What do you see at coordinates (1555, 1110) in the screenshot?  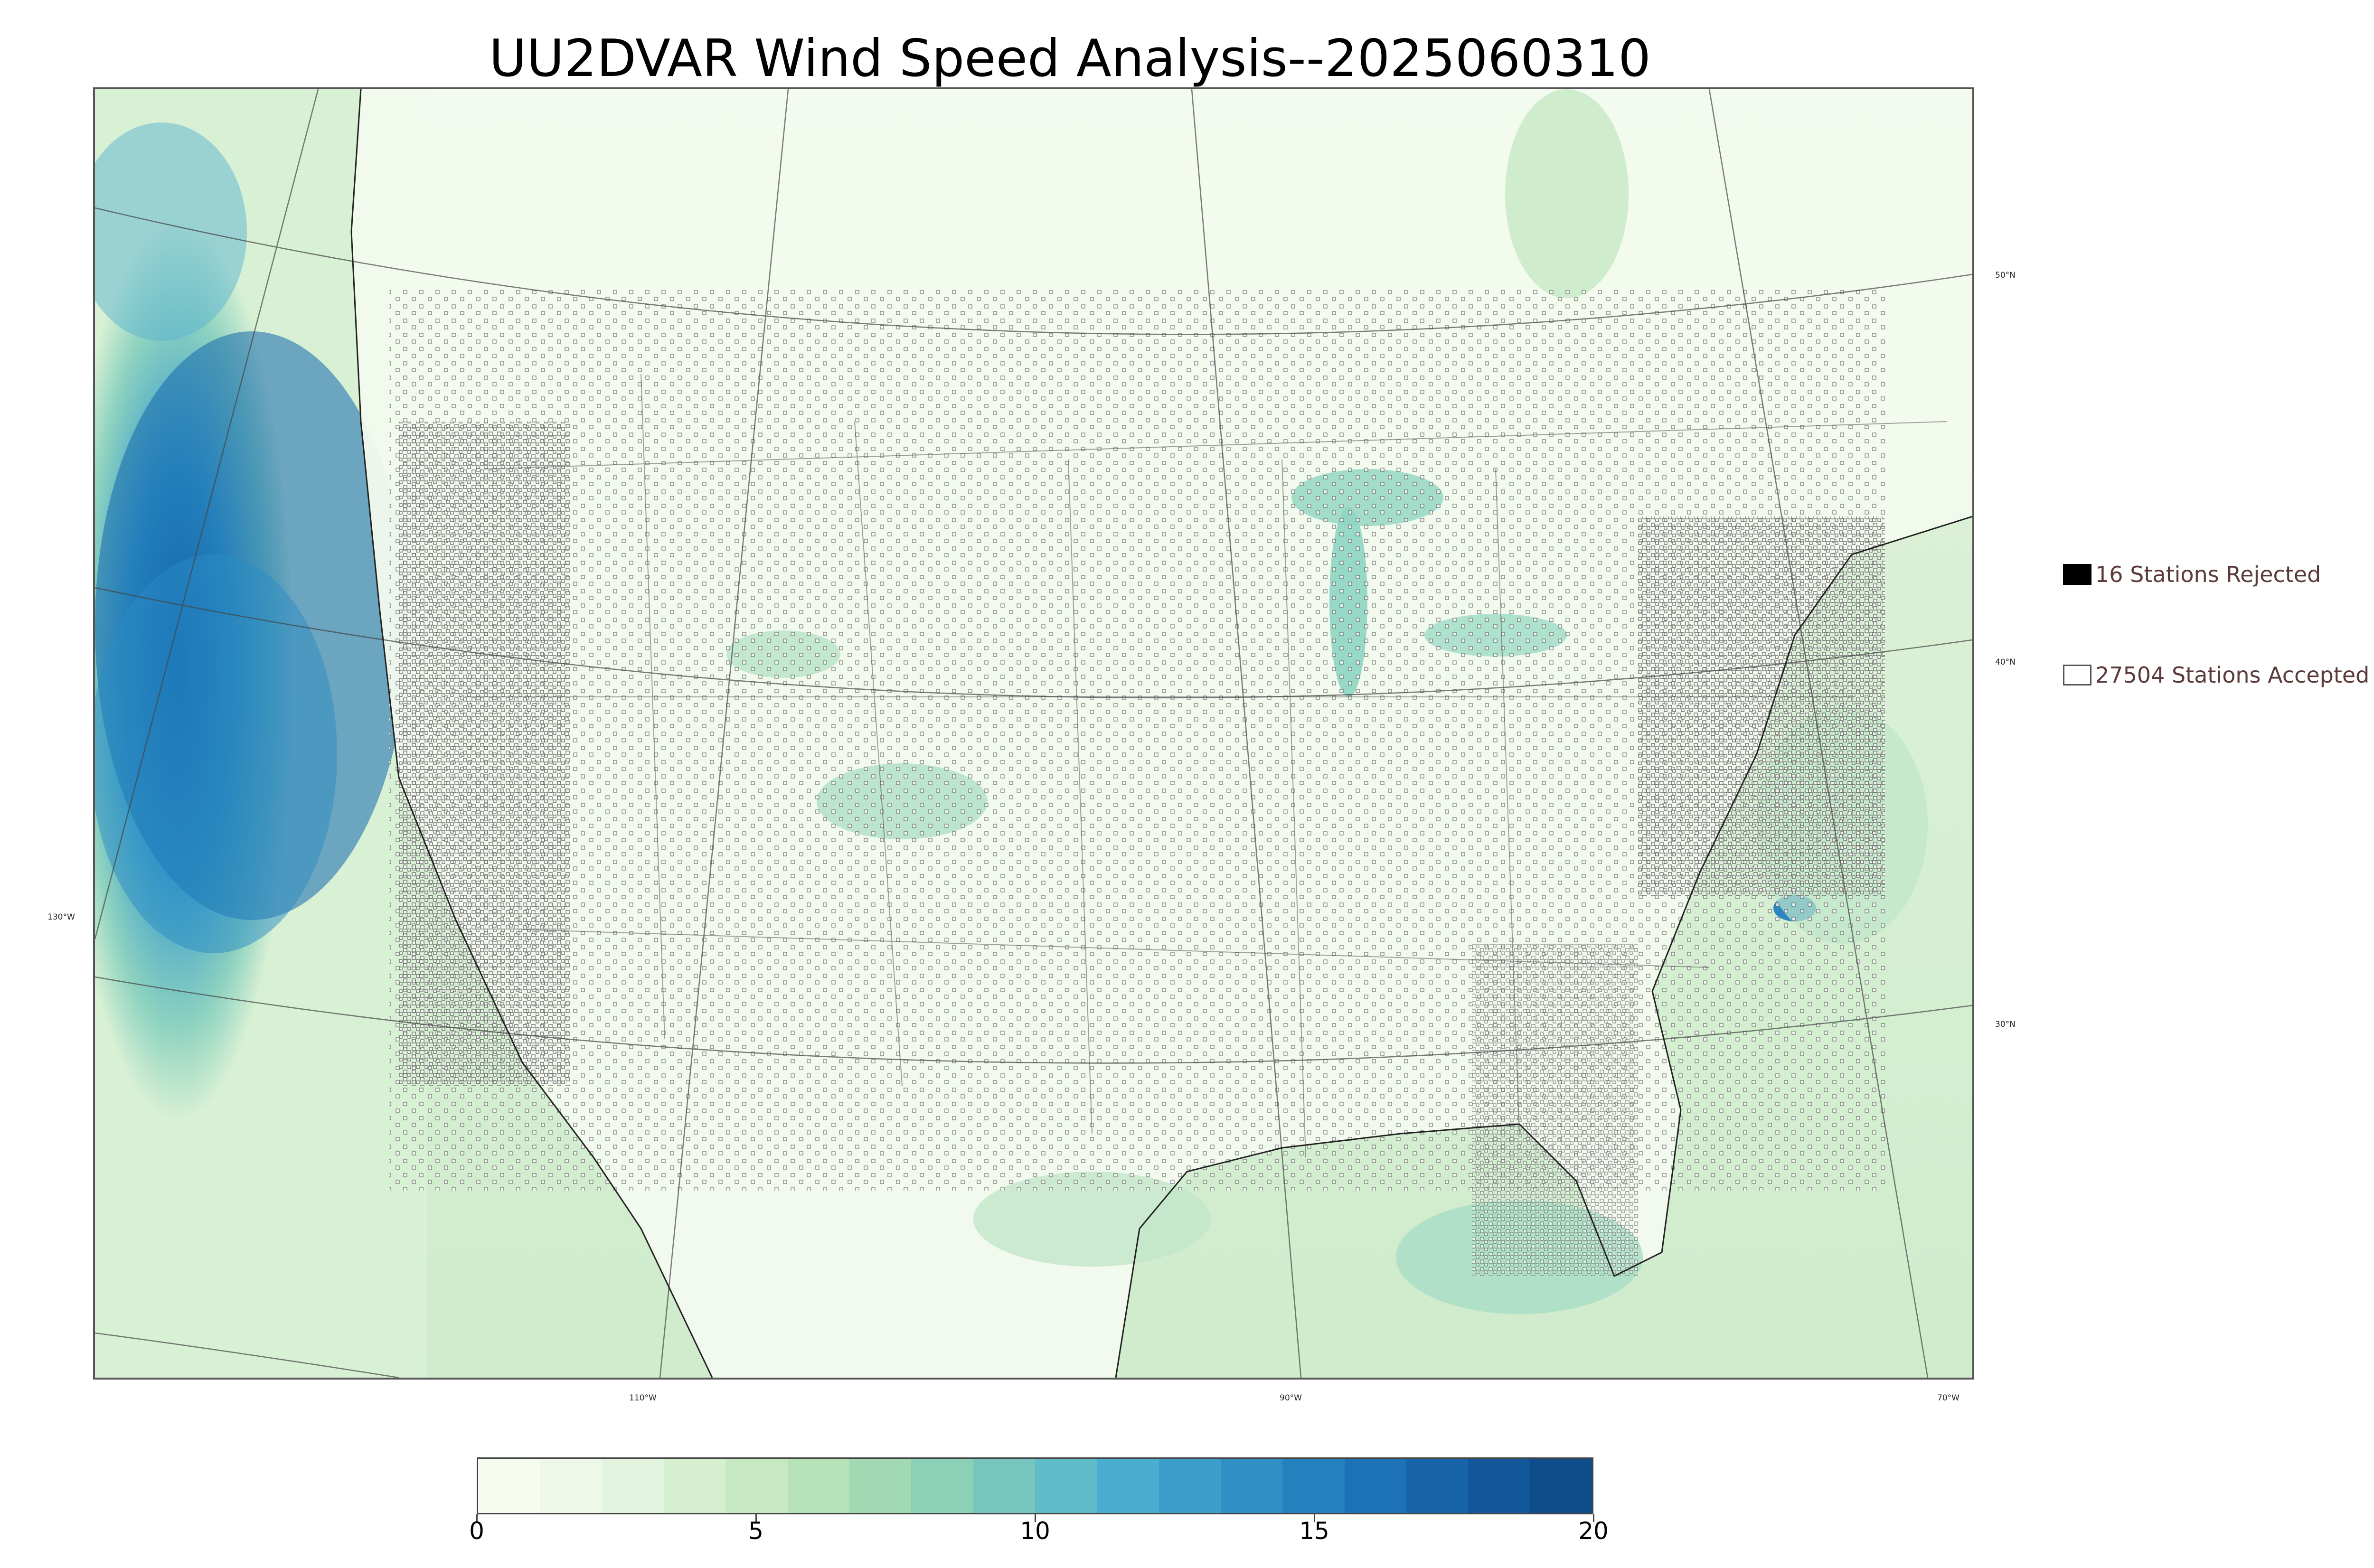 I see `station-markers-southeast` at bounding box center [1555, 1110].